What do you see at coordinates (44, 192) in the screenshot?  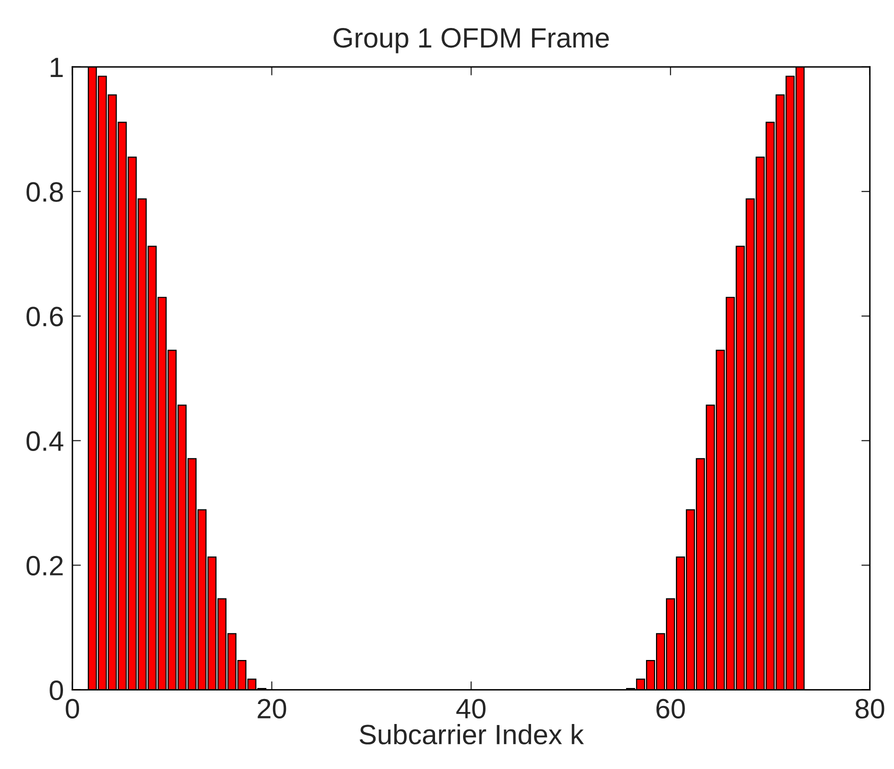 I see `y-tick-label: 0.8` at bounding box center [44, 192].